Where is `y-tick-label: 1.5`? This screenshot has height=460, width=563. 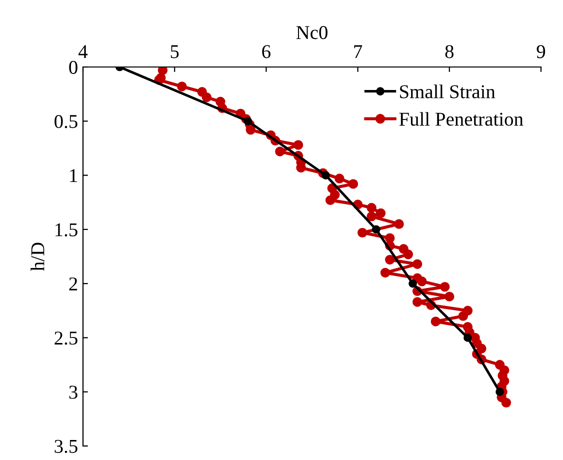 y-tick-label: 1.5 is located at coordinates (67, 229).